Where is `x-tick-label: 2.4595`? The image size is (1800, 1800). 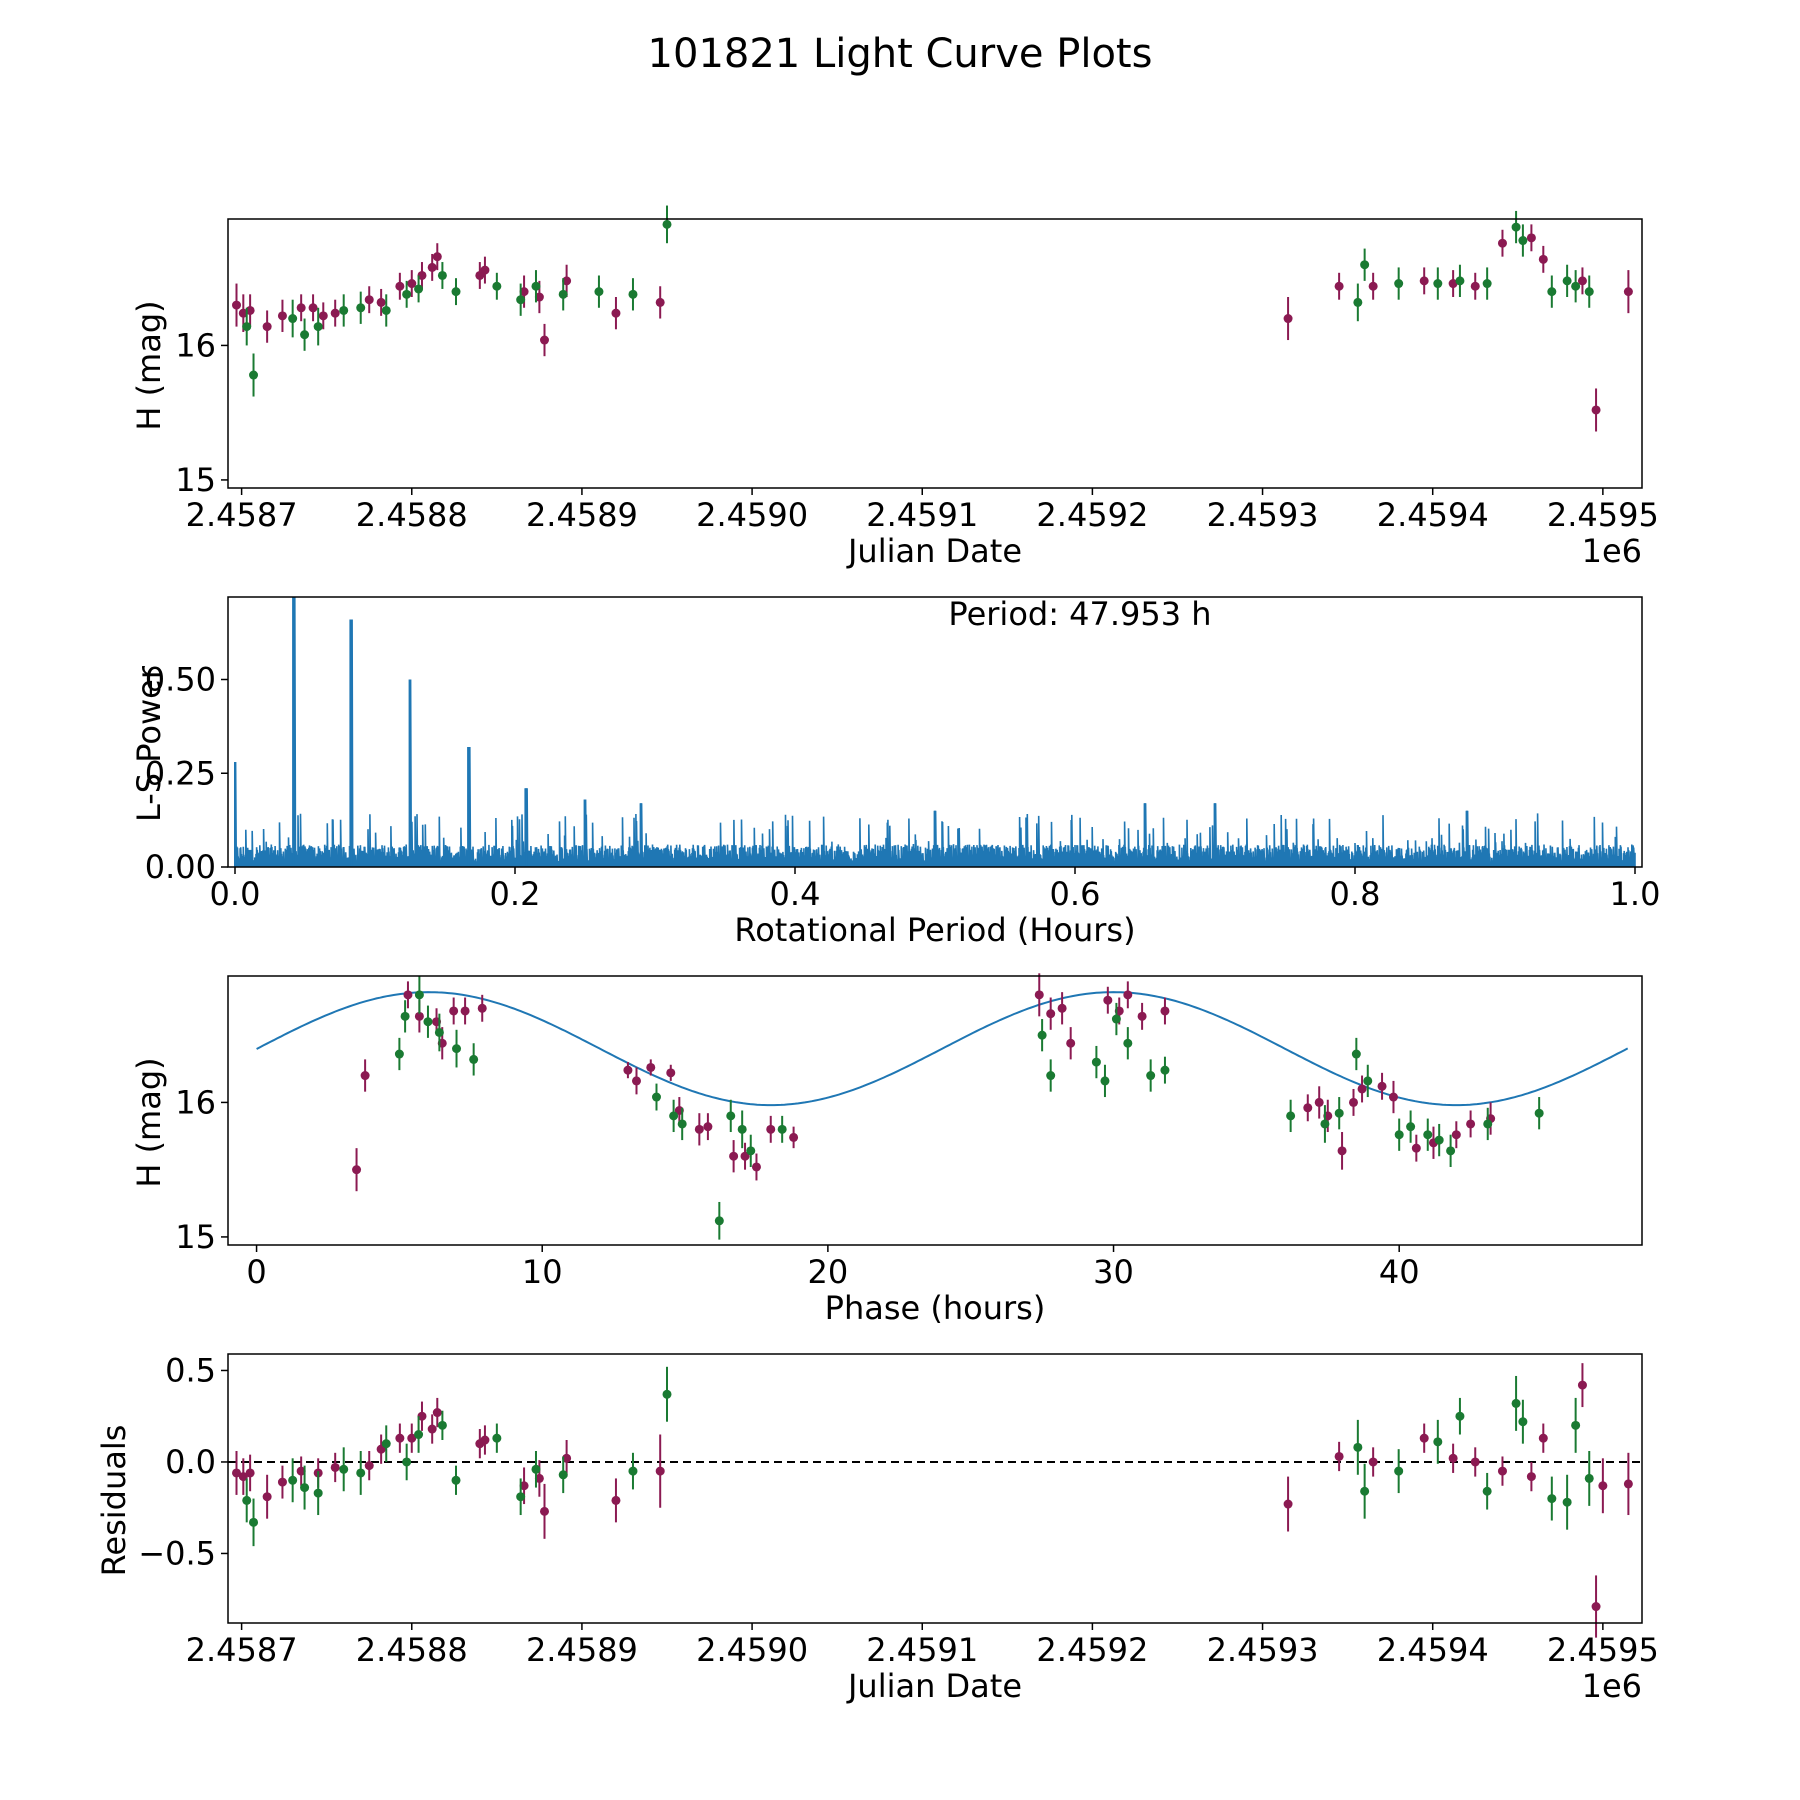
x-tick-label: 2.4595 is located at coordinates (1603, 1650).